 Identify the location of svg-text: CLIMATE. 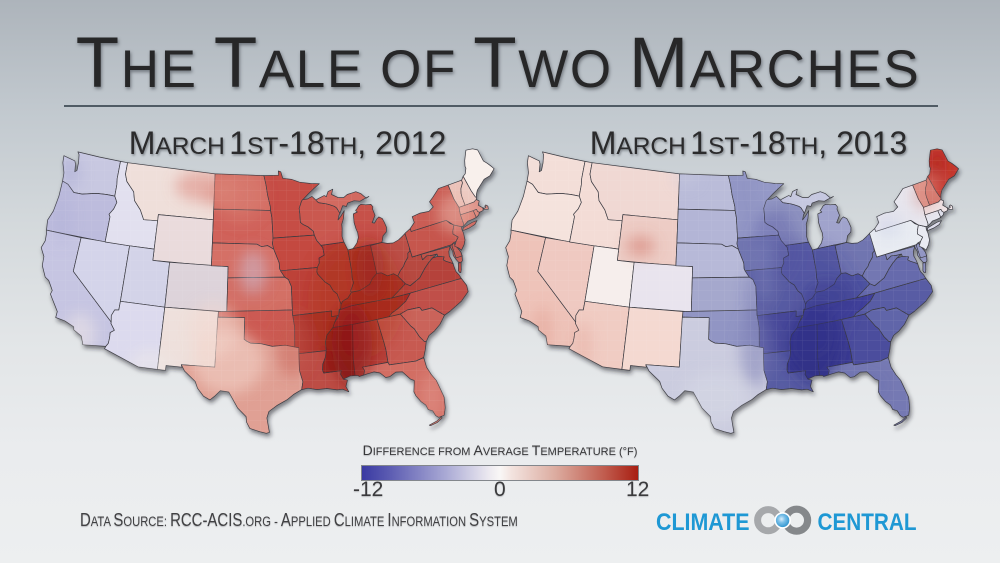
(703, 522).